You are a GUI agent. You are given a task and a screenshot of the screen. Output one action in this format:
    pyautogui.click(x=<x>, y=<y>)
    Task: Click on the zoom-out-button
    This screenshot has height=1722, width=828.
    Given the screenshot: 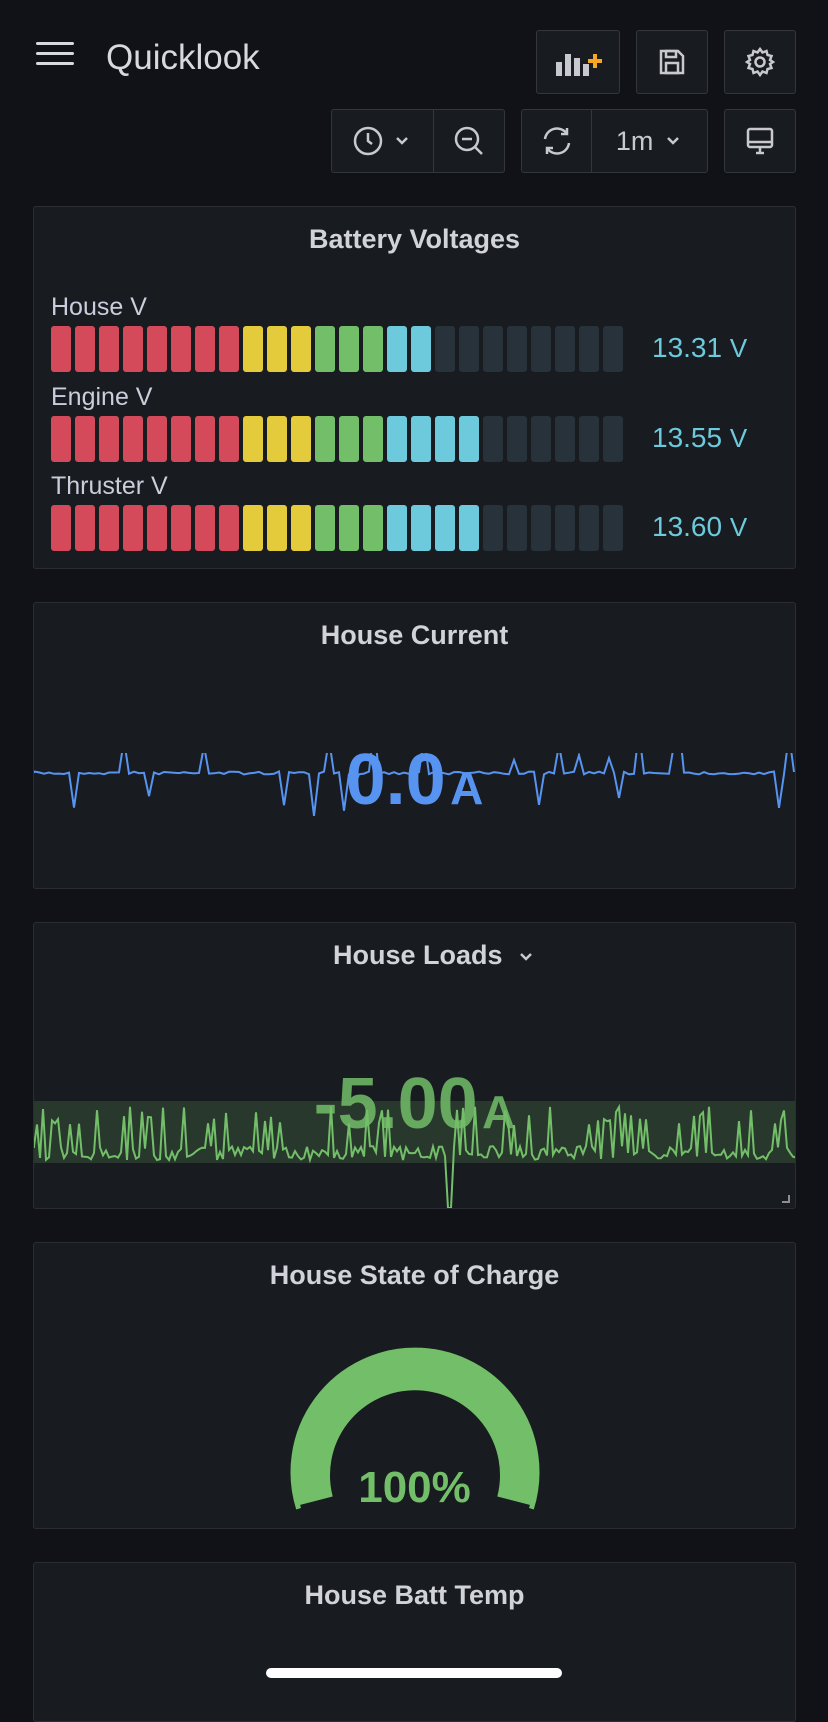 What is the action you would take?
    pyautogui.click(x=468, y=141)
    